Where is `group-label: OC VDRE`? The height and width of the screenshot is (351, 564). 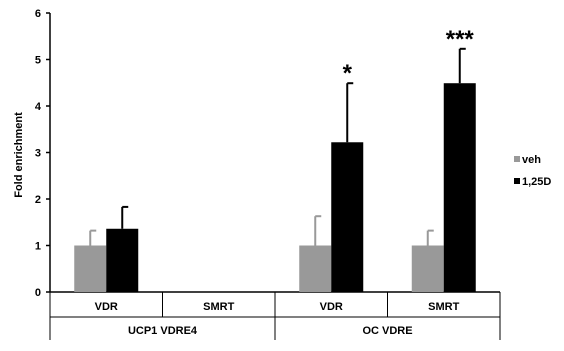
group-label: OC VDRE is located at coordinates (387, 331).